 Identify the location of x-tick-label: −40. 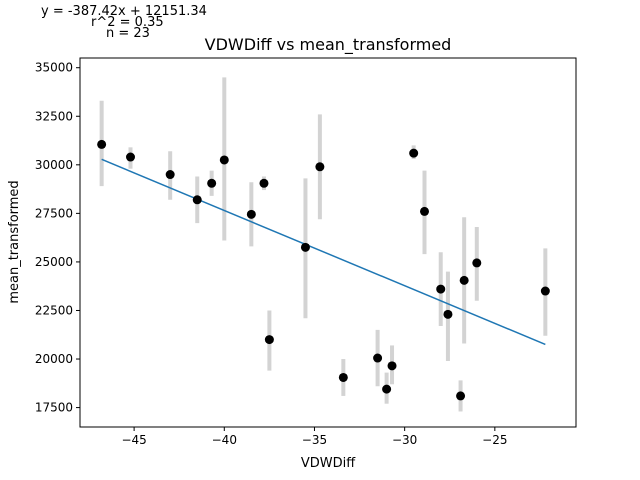
(224, 440).